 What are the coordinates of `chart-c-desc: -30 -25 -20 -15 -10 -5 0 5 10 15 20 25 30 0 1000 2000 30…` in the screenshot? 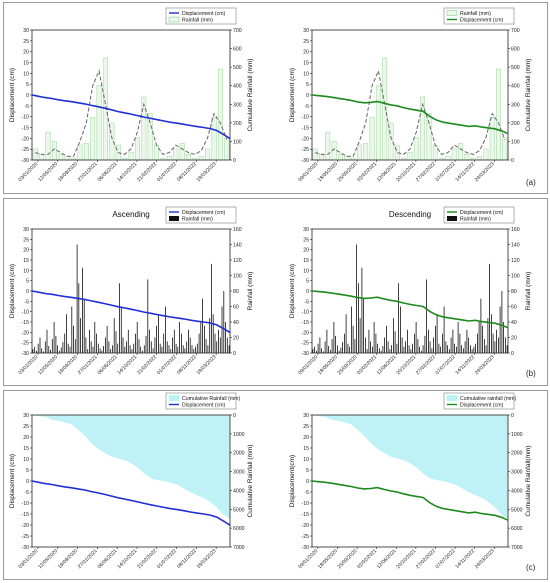 It's located at (410, 481).